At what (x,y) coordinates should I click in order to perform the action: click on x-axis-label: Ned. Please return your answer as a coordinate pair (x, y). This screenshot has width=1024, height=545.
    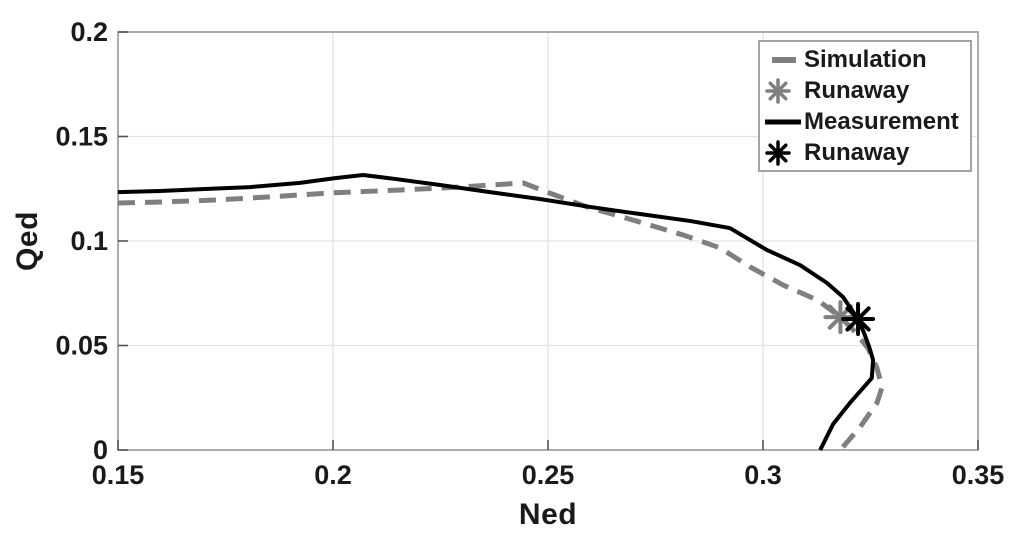
    Looking at the image, I should click on (548, 514).